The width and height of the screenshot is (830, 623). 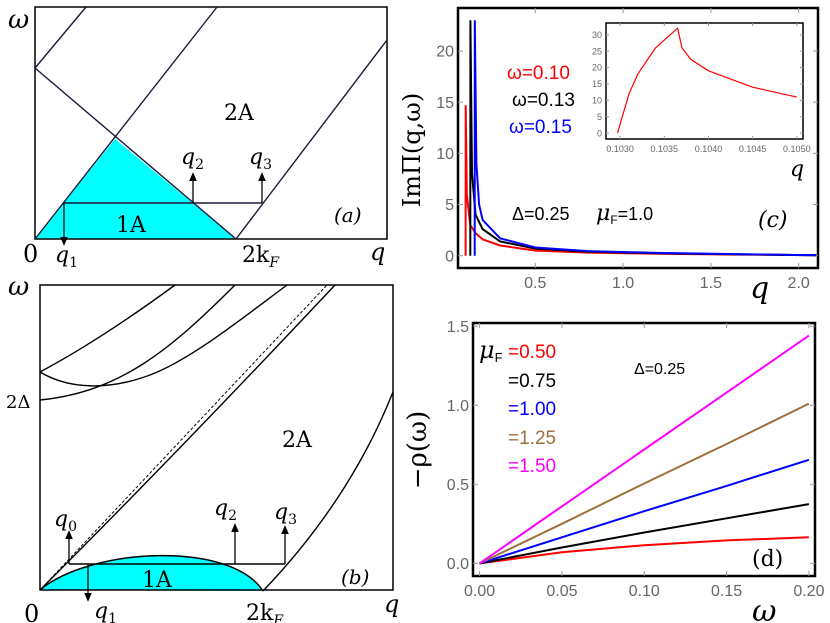 What do you see at coordinates (18, 402) in the screenshot?
I see `two-delta-label: 2Δ` at bounding box center [18, 402].